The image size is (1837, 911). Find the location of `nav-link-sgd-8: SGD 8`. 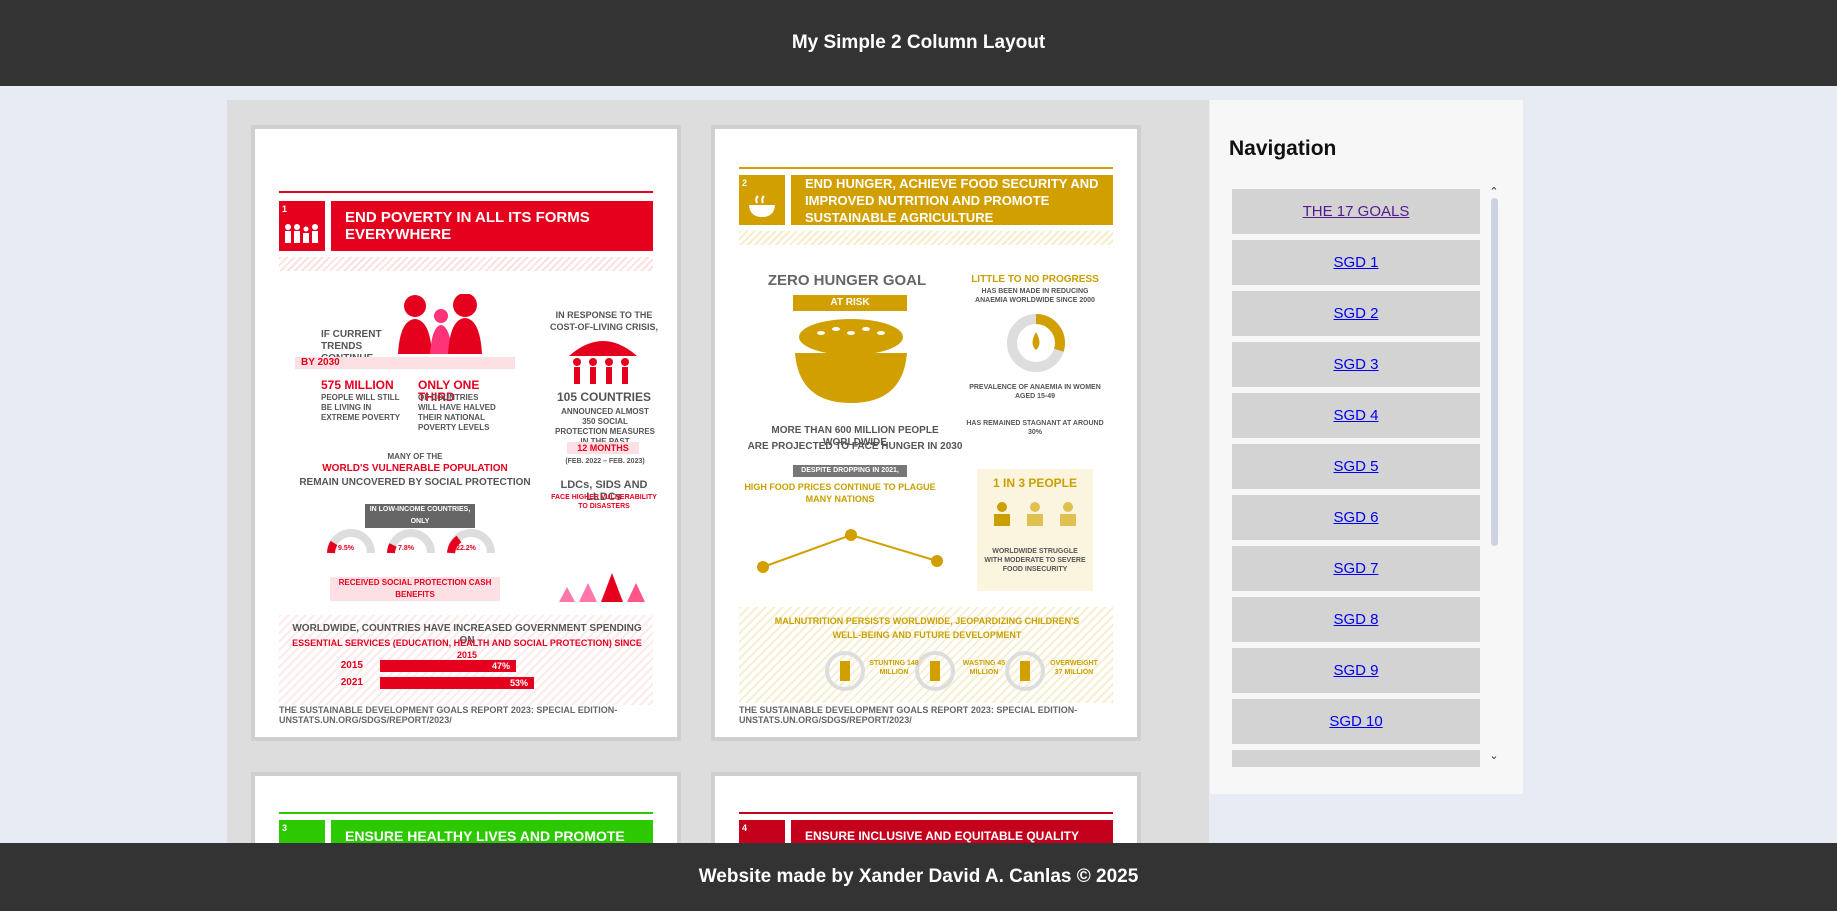

nav-link-sgd-8: SGD 8 is located at coordinates (1356, 619).